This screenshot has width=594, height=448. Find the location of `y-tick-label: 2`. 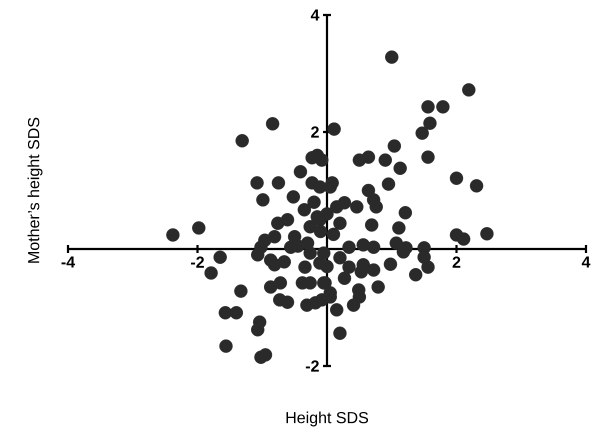

y-tick-label: 2 is located at coordinates (315, 132).